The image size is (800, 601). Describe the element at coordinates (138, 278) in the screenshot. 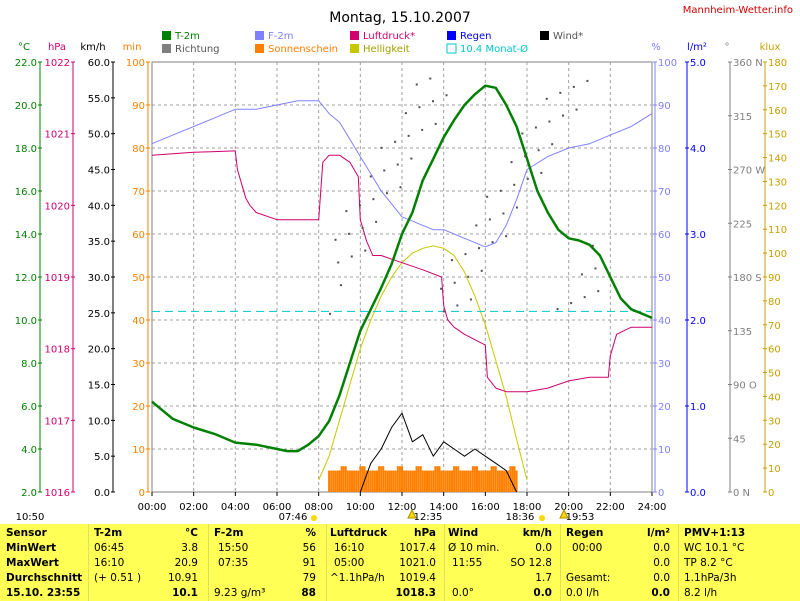

I see `axis-label-min: 50` at that location.